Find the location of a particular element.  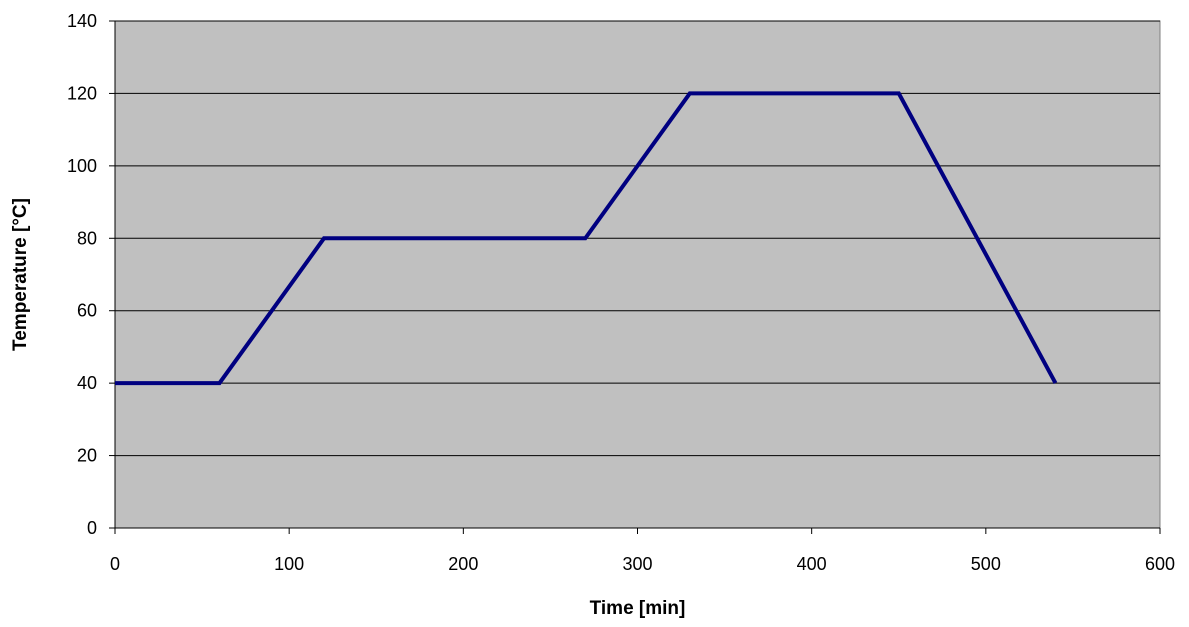

x-axis-title: Time [min] is located at coordinates (638, 608).